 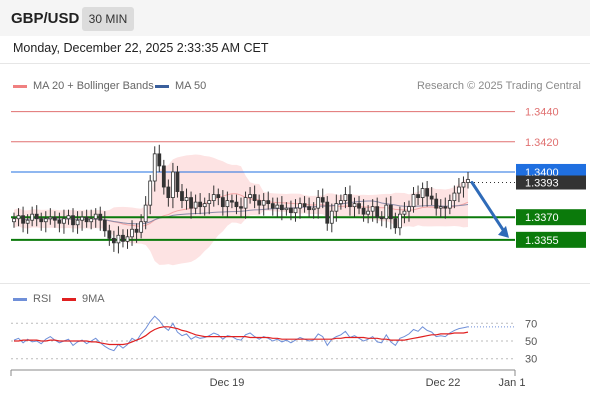 What do you see at coordinates (227, 383) in the screenshot?
I see `x-axis-label: Dec 19` at bounding box center [227, 383].